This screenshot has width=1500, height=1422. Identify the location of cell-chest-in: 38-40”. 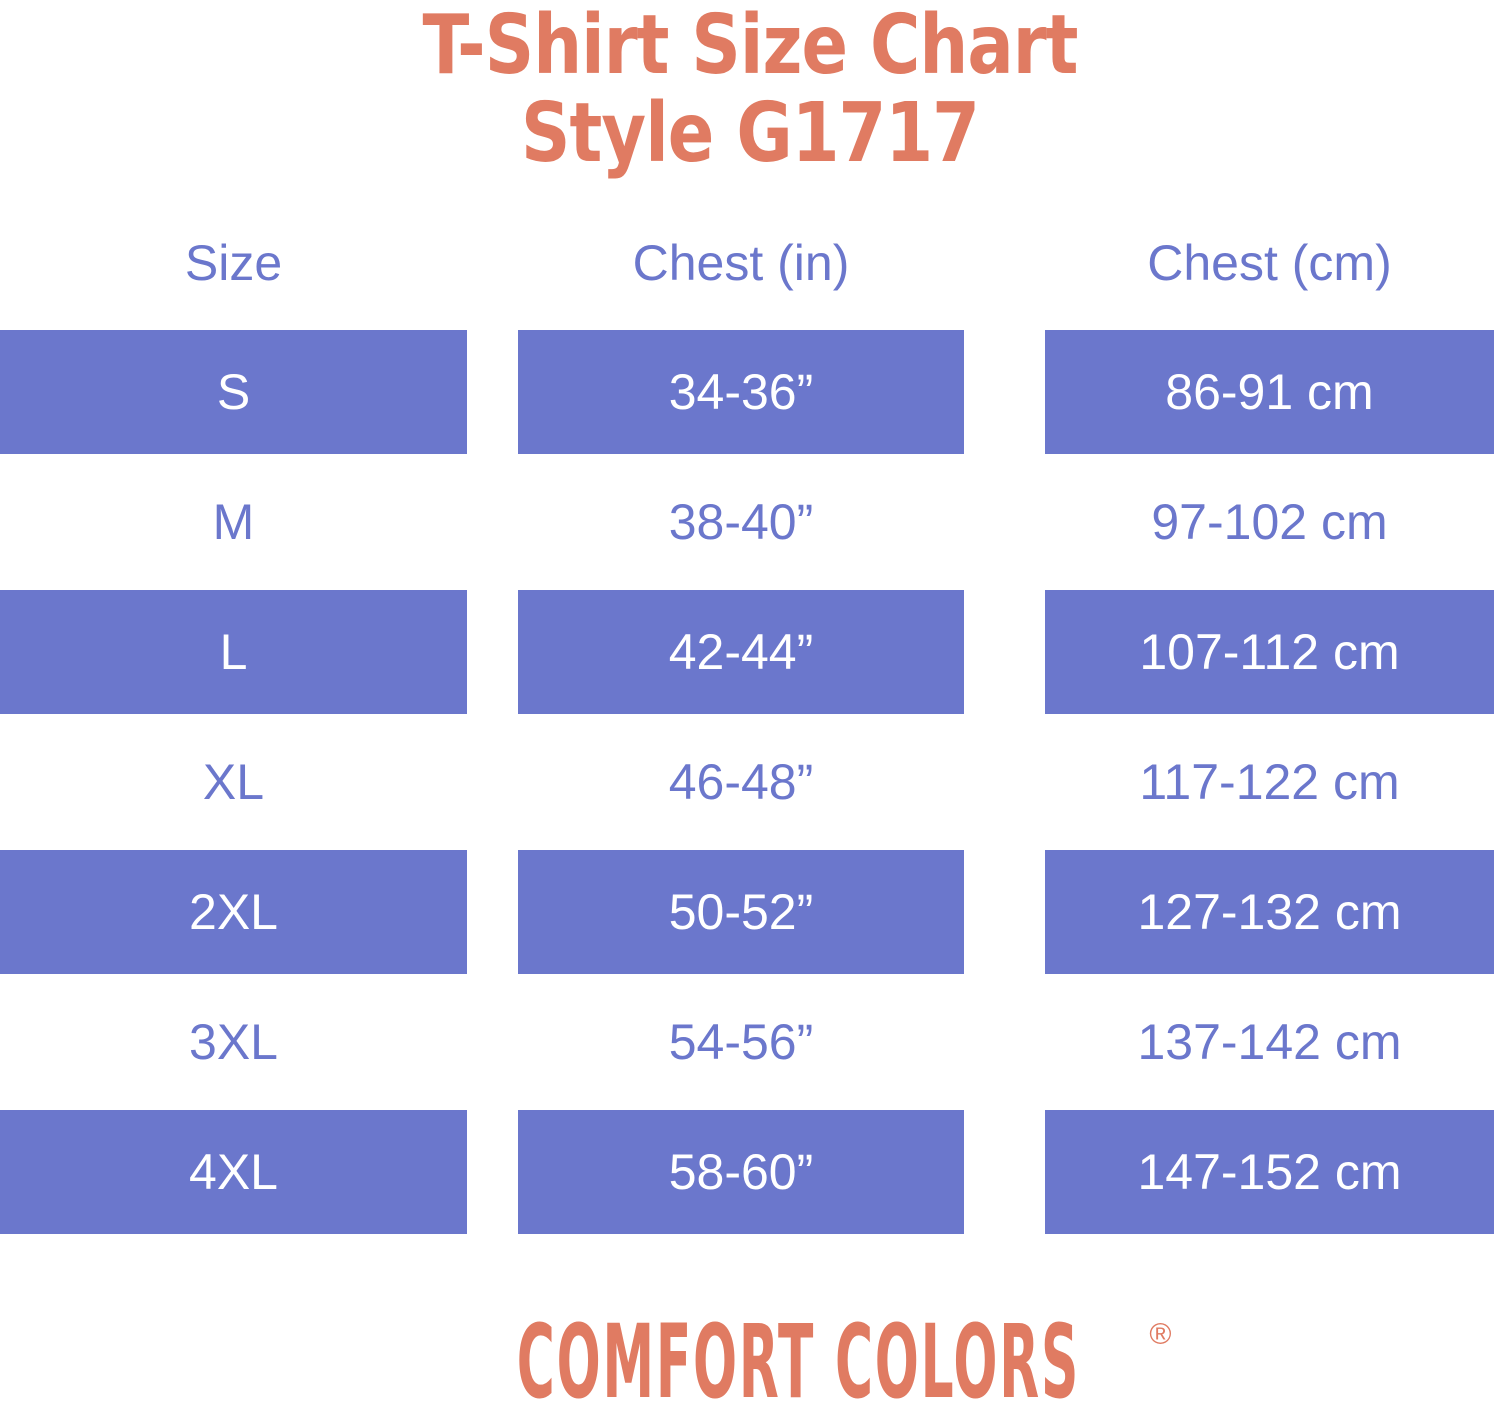
(741, 522).